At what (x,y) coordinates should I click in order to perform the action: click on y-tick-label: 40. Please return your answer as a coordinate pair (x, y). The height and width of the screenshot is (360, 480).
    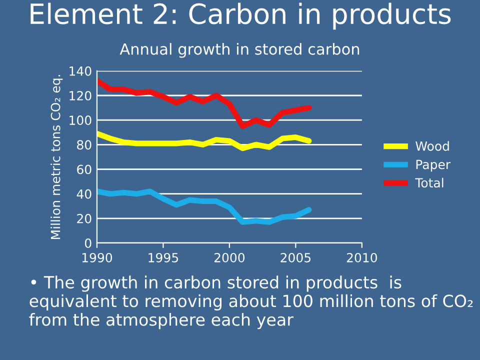
    Looking at the image, I should click on (84, 194).